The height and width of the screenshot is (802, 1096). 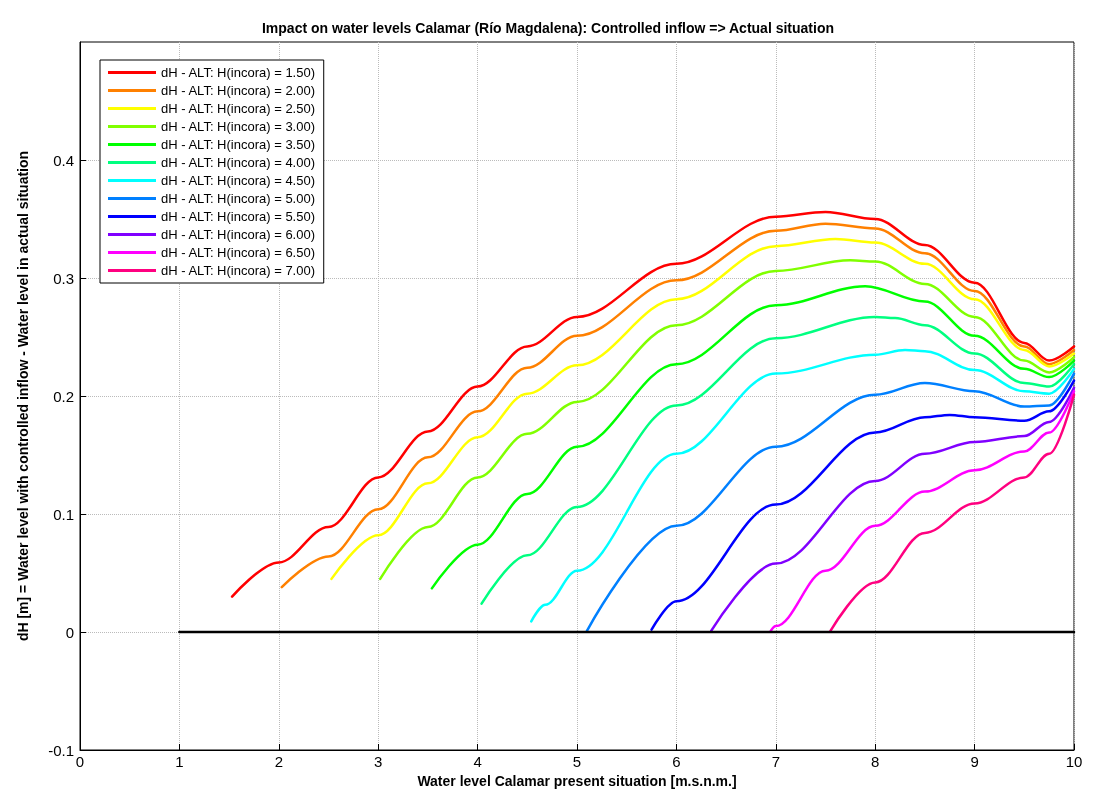 What do you see at coordinates (378, 761) in the screenshot?
I see `x-tick-label: 3` at bounding box center [378, 761].